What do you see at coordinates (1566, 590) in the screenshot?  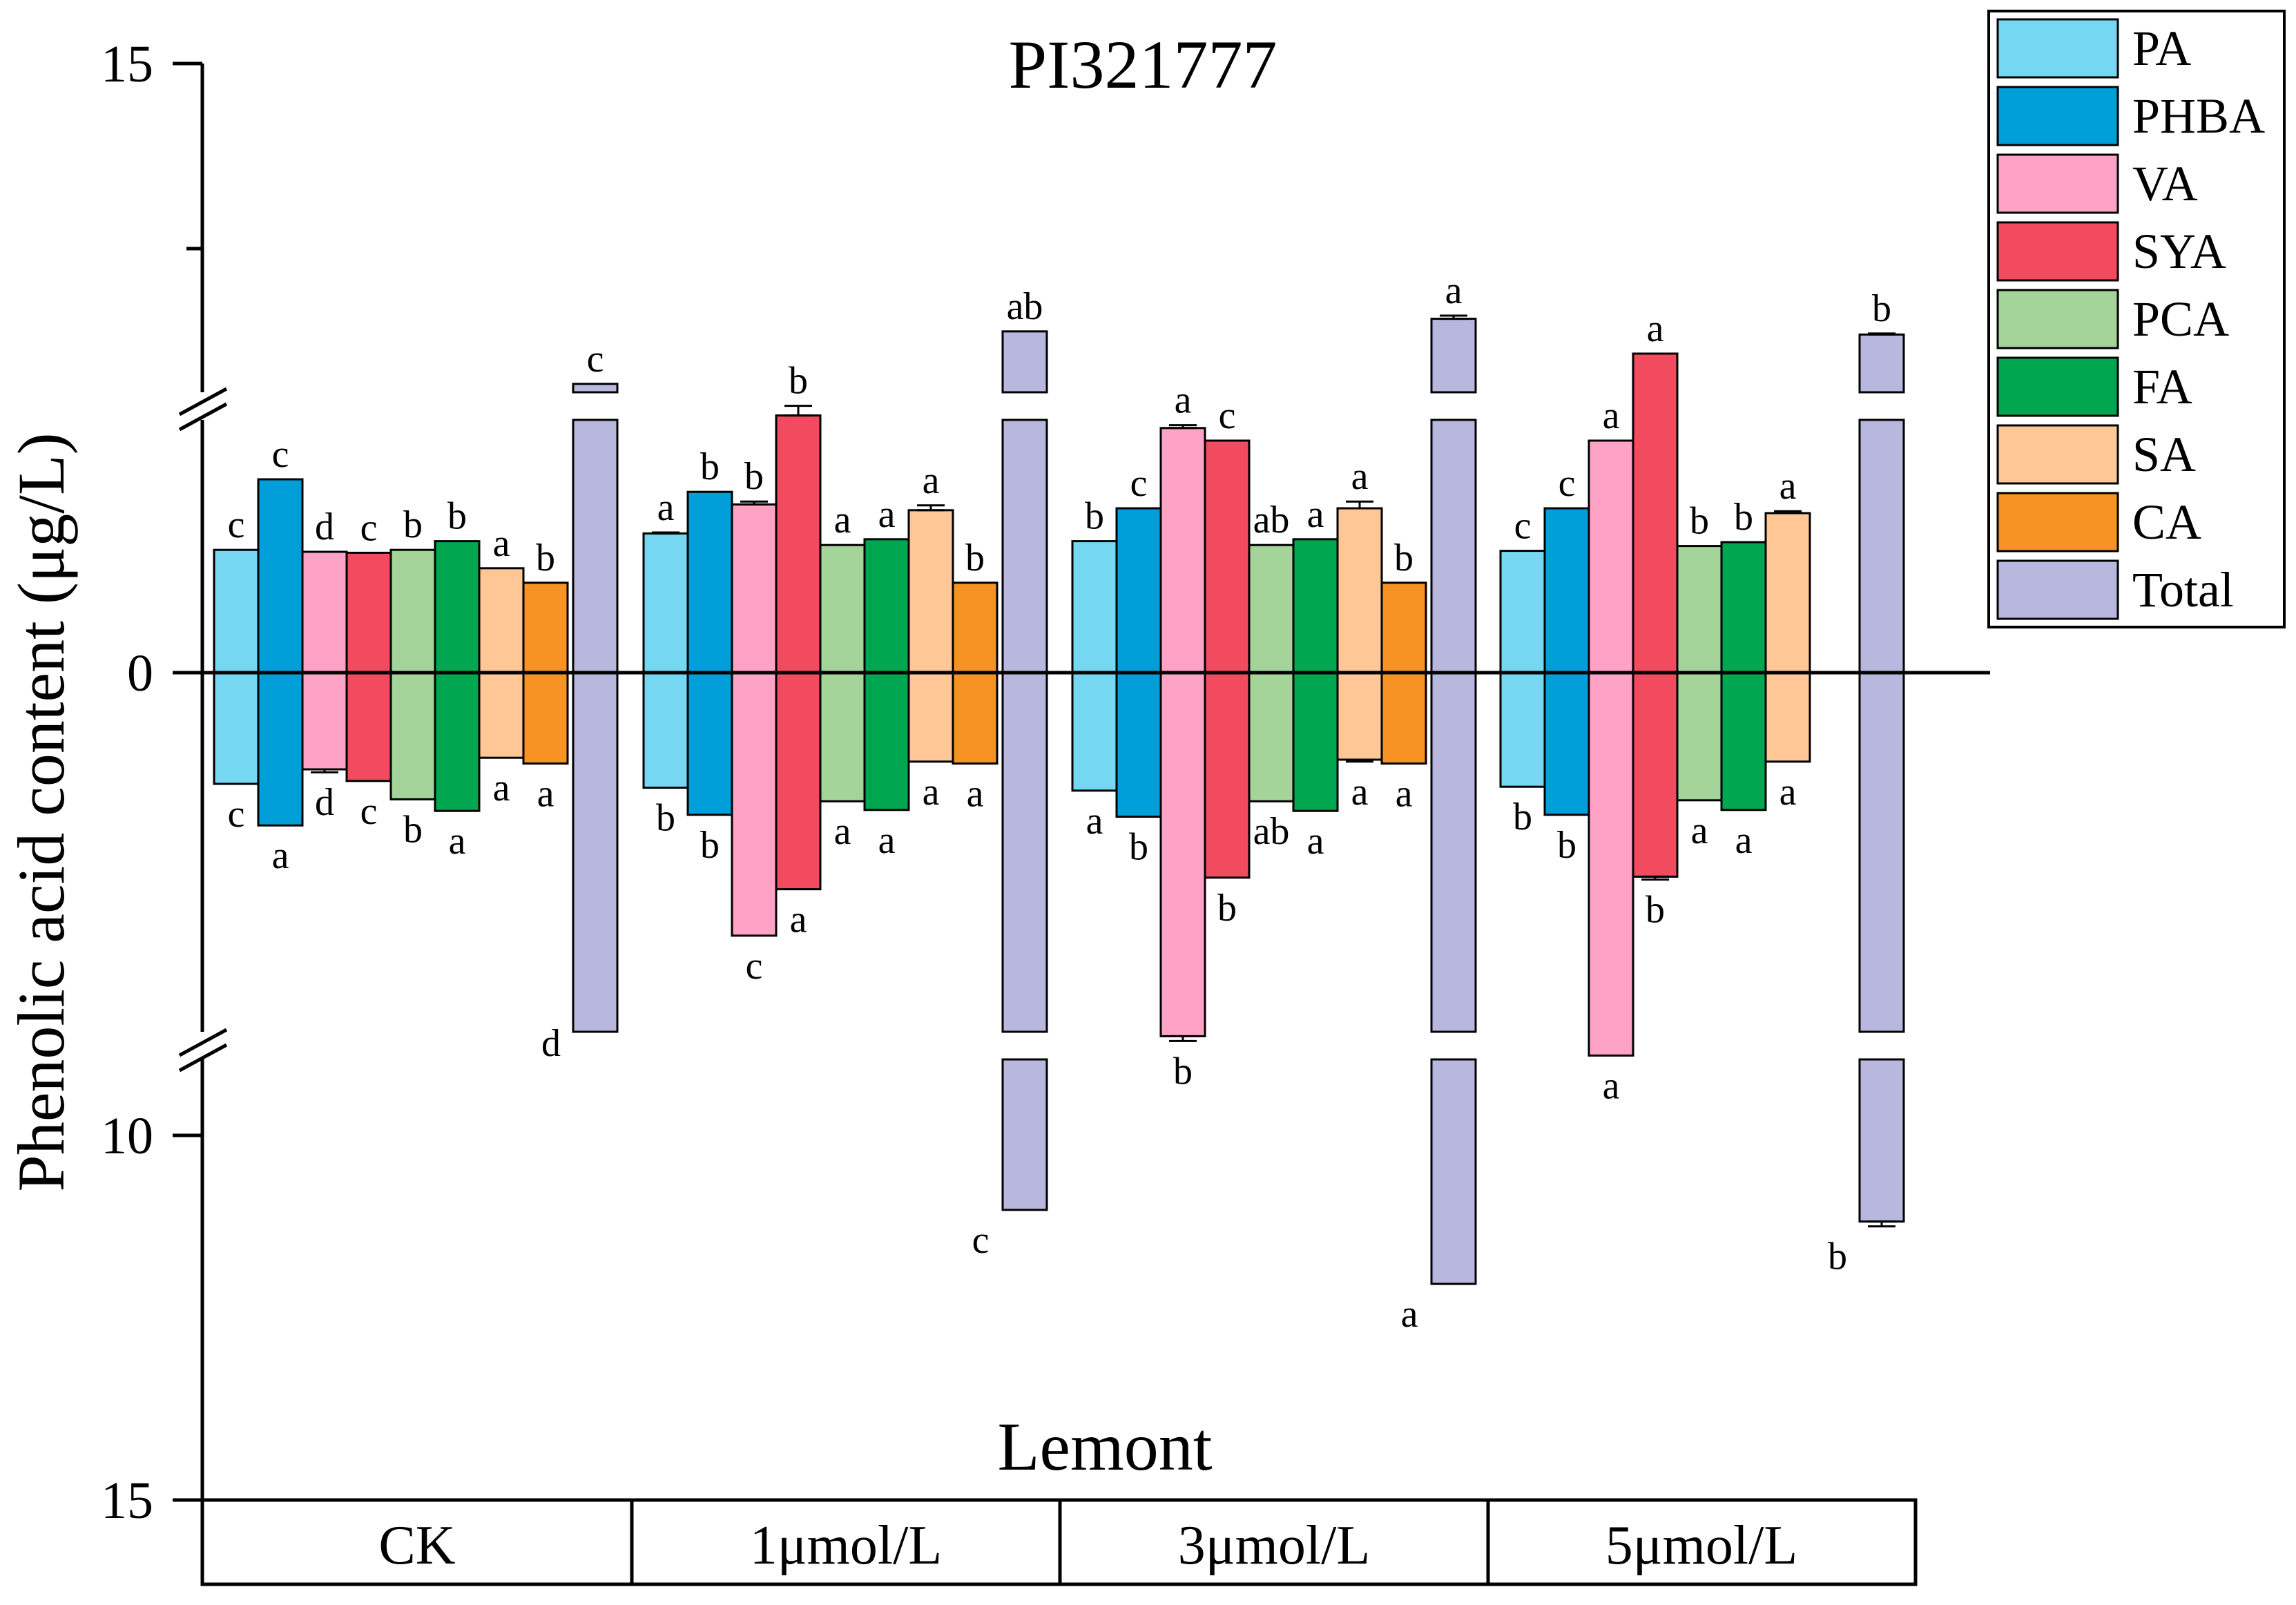 I see `bar-phba-5-mol-l-top` at bounding box center [1566, 590].